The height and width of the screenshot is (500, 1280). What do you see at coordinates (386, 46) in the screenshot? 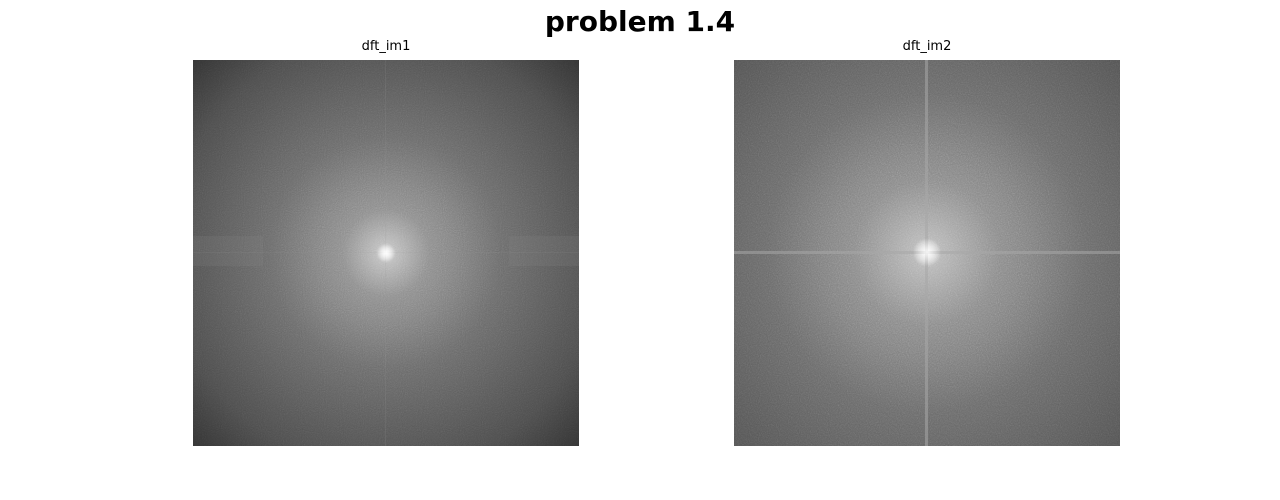
I see `panel-title-dft-im1: dft_im1` at bounding box center [386, 46].